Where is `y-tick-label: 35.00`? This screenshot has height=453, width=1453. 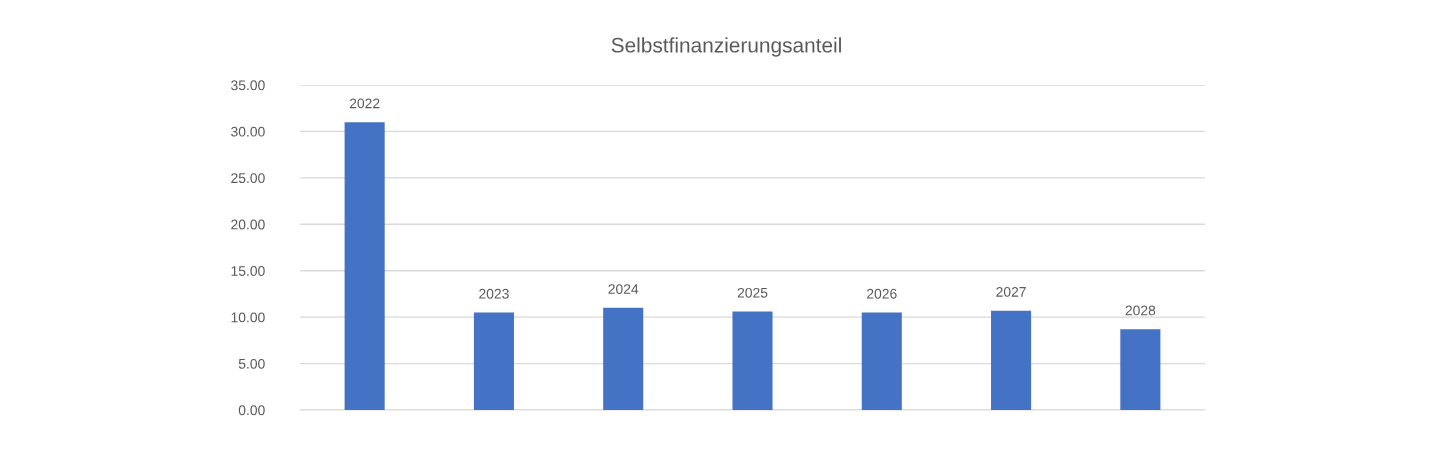
y-tick-label: 35.00 is located at coordinates (248, 85).